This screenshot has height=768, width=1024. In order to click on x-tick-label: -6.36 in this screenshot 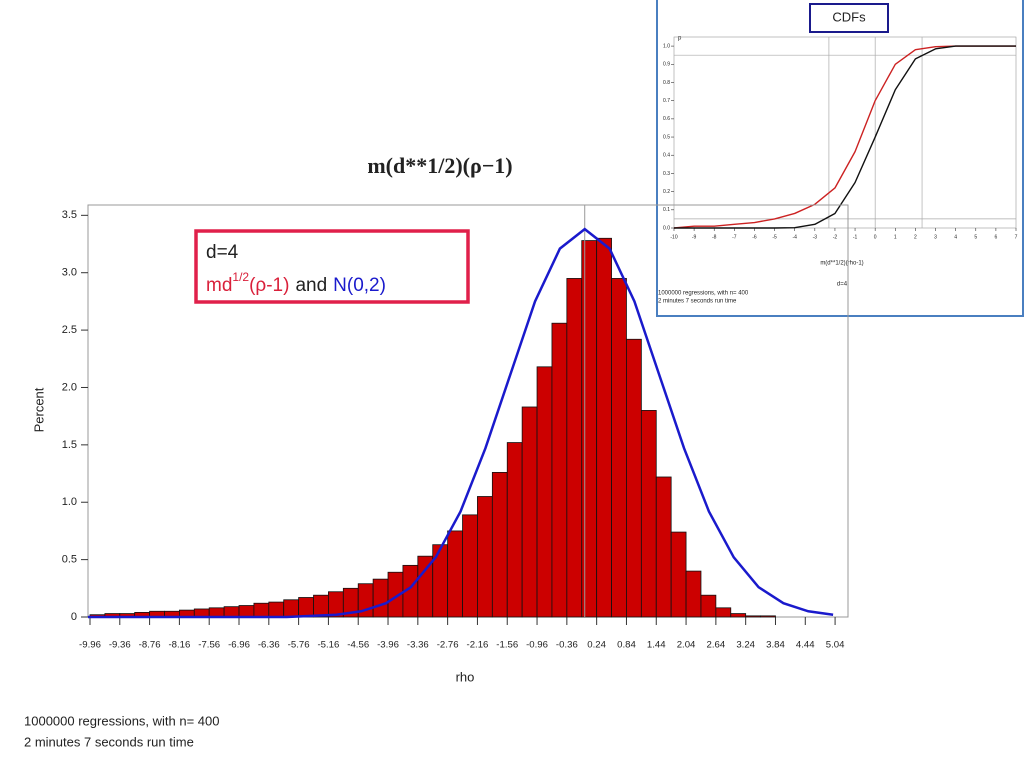, I will do `click(269, 645)`.